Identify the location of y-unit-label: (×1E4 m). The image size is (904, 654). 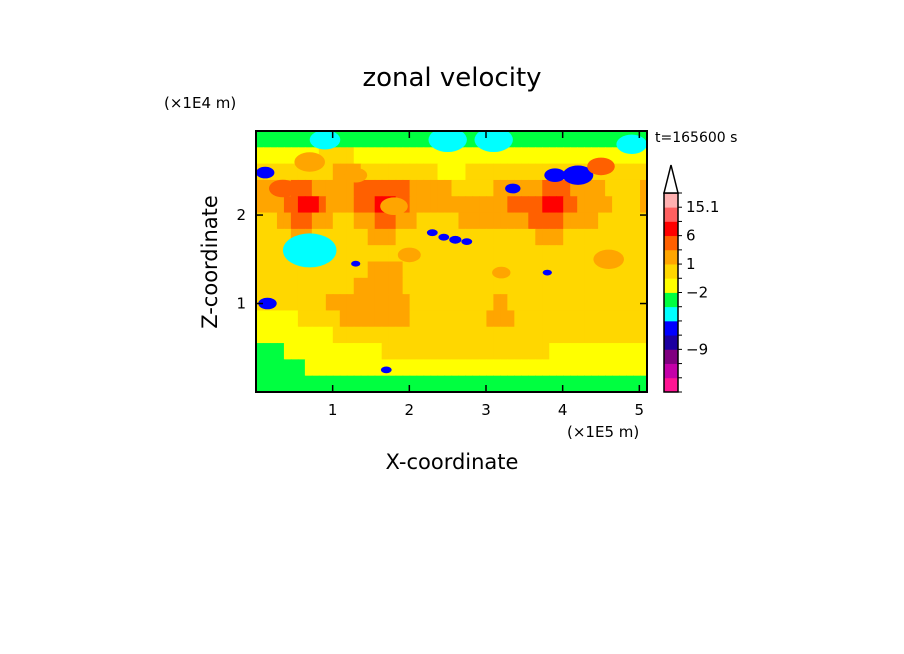
(200, 103).